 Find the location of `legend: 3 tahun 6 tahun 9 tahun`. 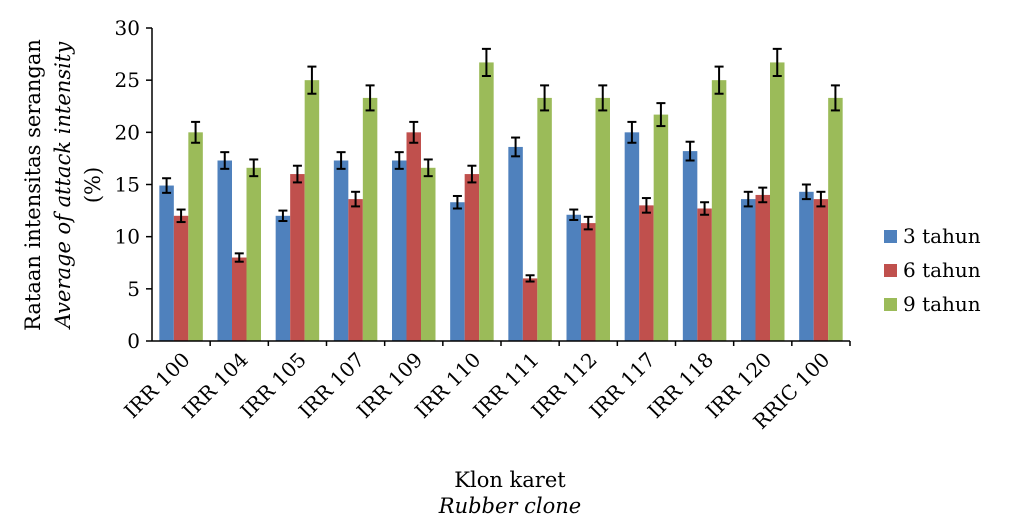

legend: 3 tahun 6 tahun 9 tahun is located at coordinates (932, 270).